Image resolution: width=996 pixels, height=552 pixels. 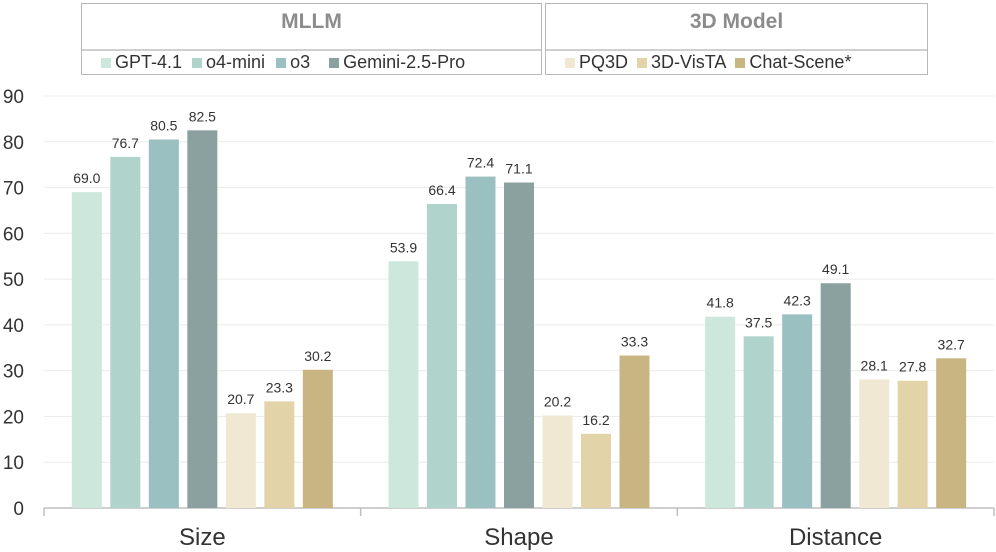 What do you see at coordinates (311, 62) in the screenshot?
I see `legend-items-mllm: GPT-4.1 o4-mini o3 Gemini-2.5-Pro` at bounding box center [311, 62].